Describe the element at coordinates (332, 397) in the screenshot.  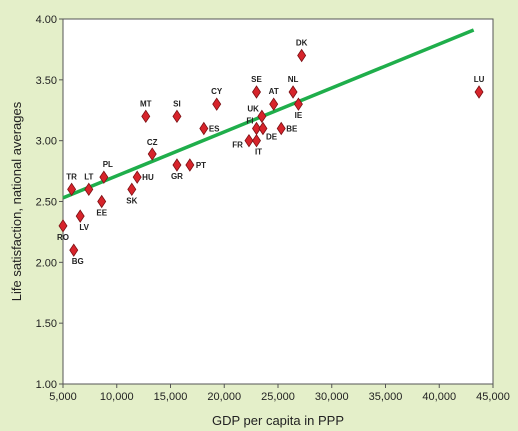
I see `x-tick-label: 30,000` at that location.